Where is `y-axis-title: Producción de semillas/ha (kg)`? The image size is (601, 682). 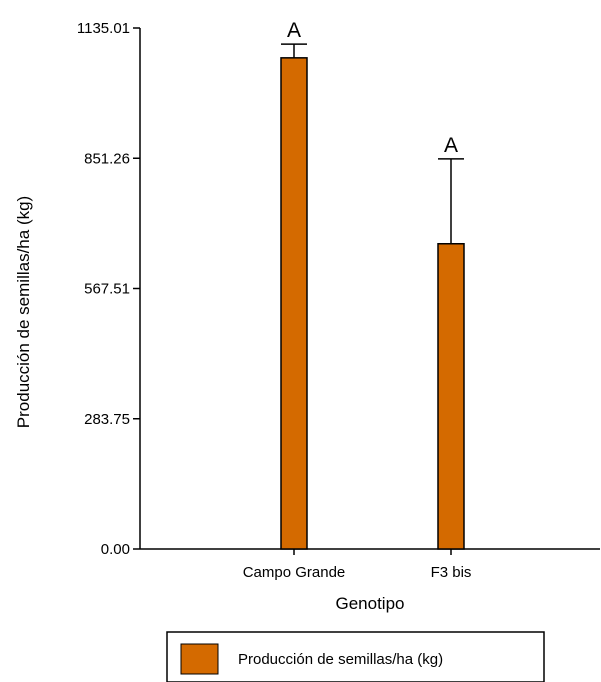
y-axis-title: Producción de semillas/ha (kg) is located at coordinates (23, 312).